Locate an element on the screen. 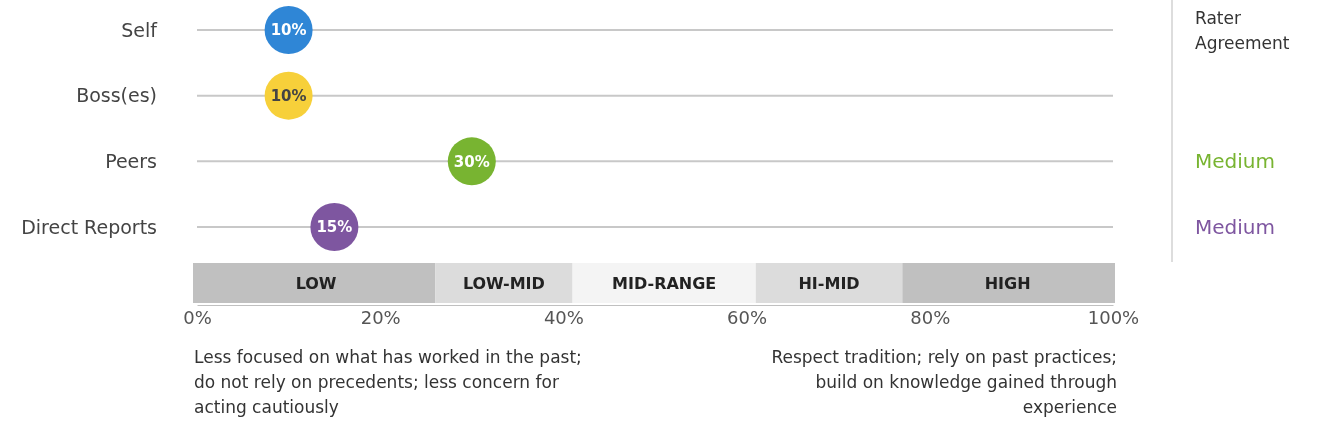 This screenshot has height=425, width=1333. band-label: HIGH is located at coordinates (1007, 283).